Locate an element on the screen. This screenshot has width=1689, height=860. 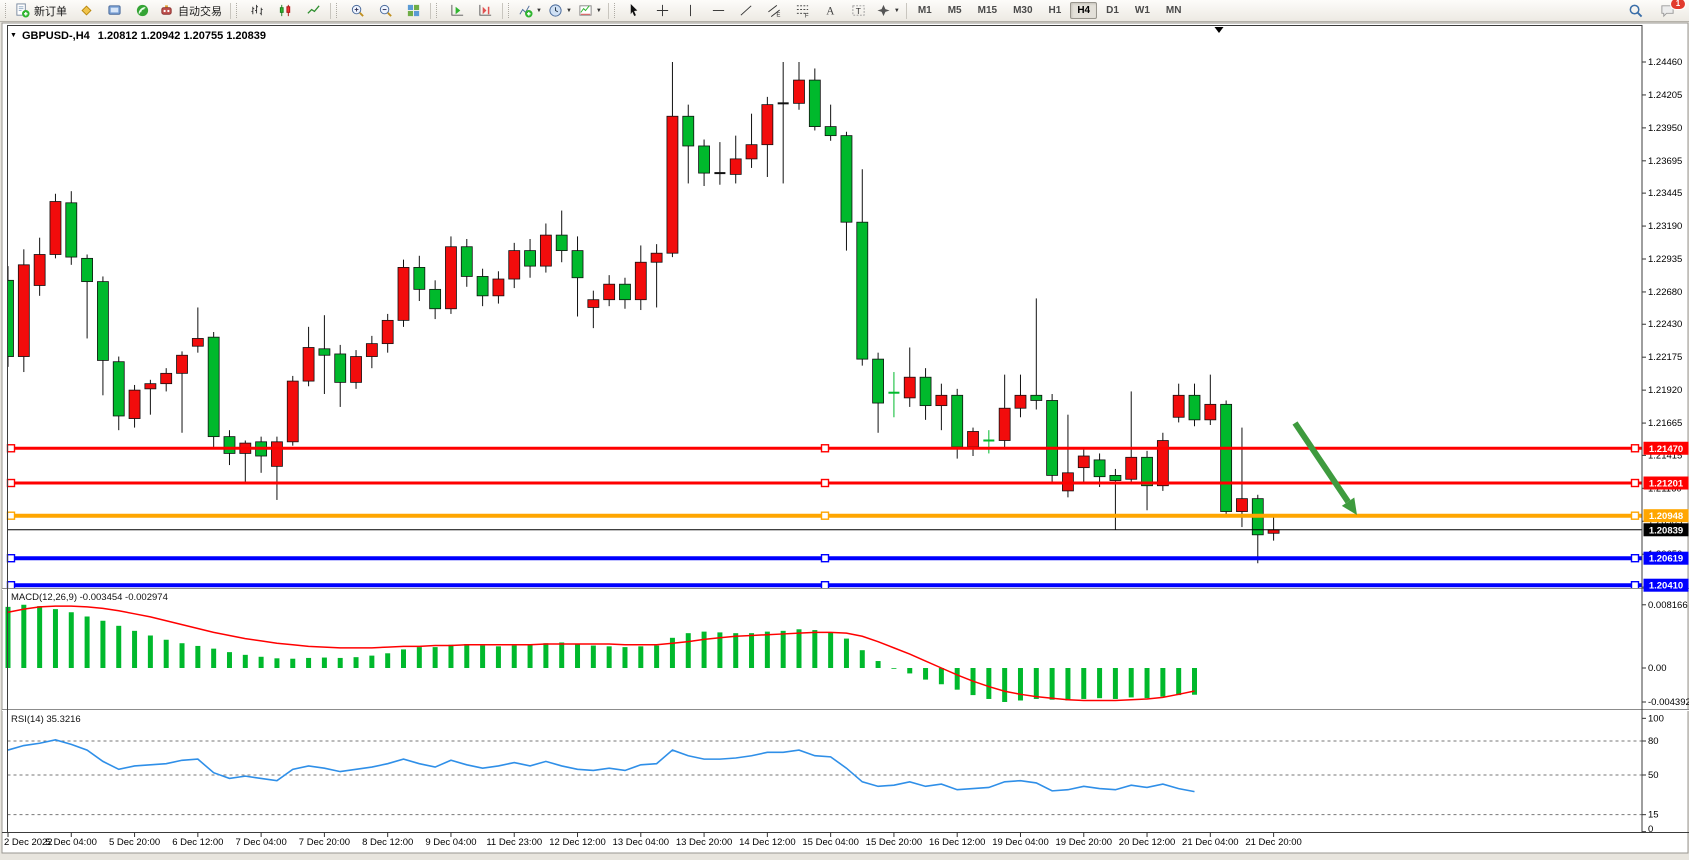
svg-text: T is located at coordinates (858, 11).